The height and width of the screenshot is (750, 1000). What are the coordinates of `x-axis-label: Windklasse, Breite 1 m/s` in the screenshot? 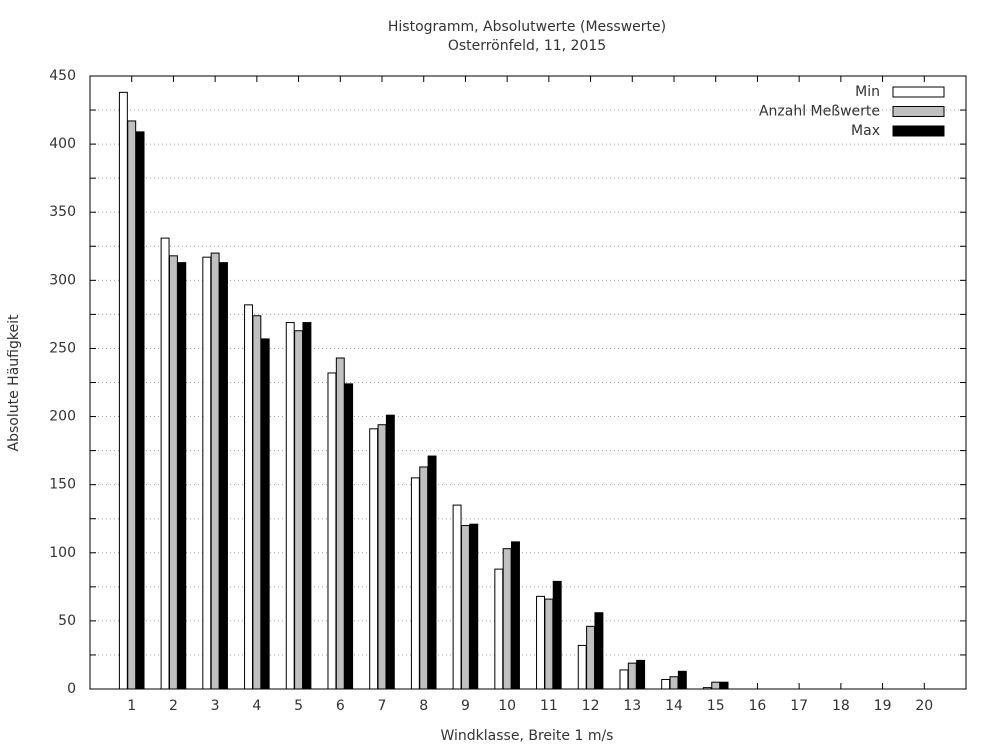 It's located at (527, 736).